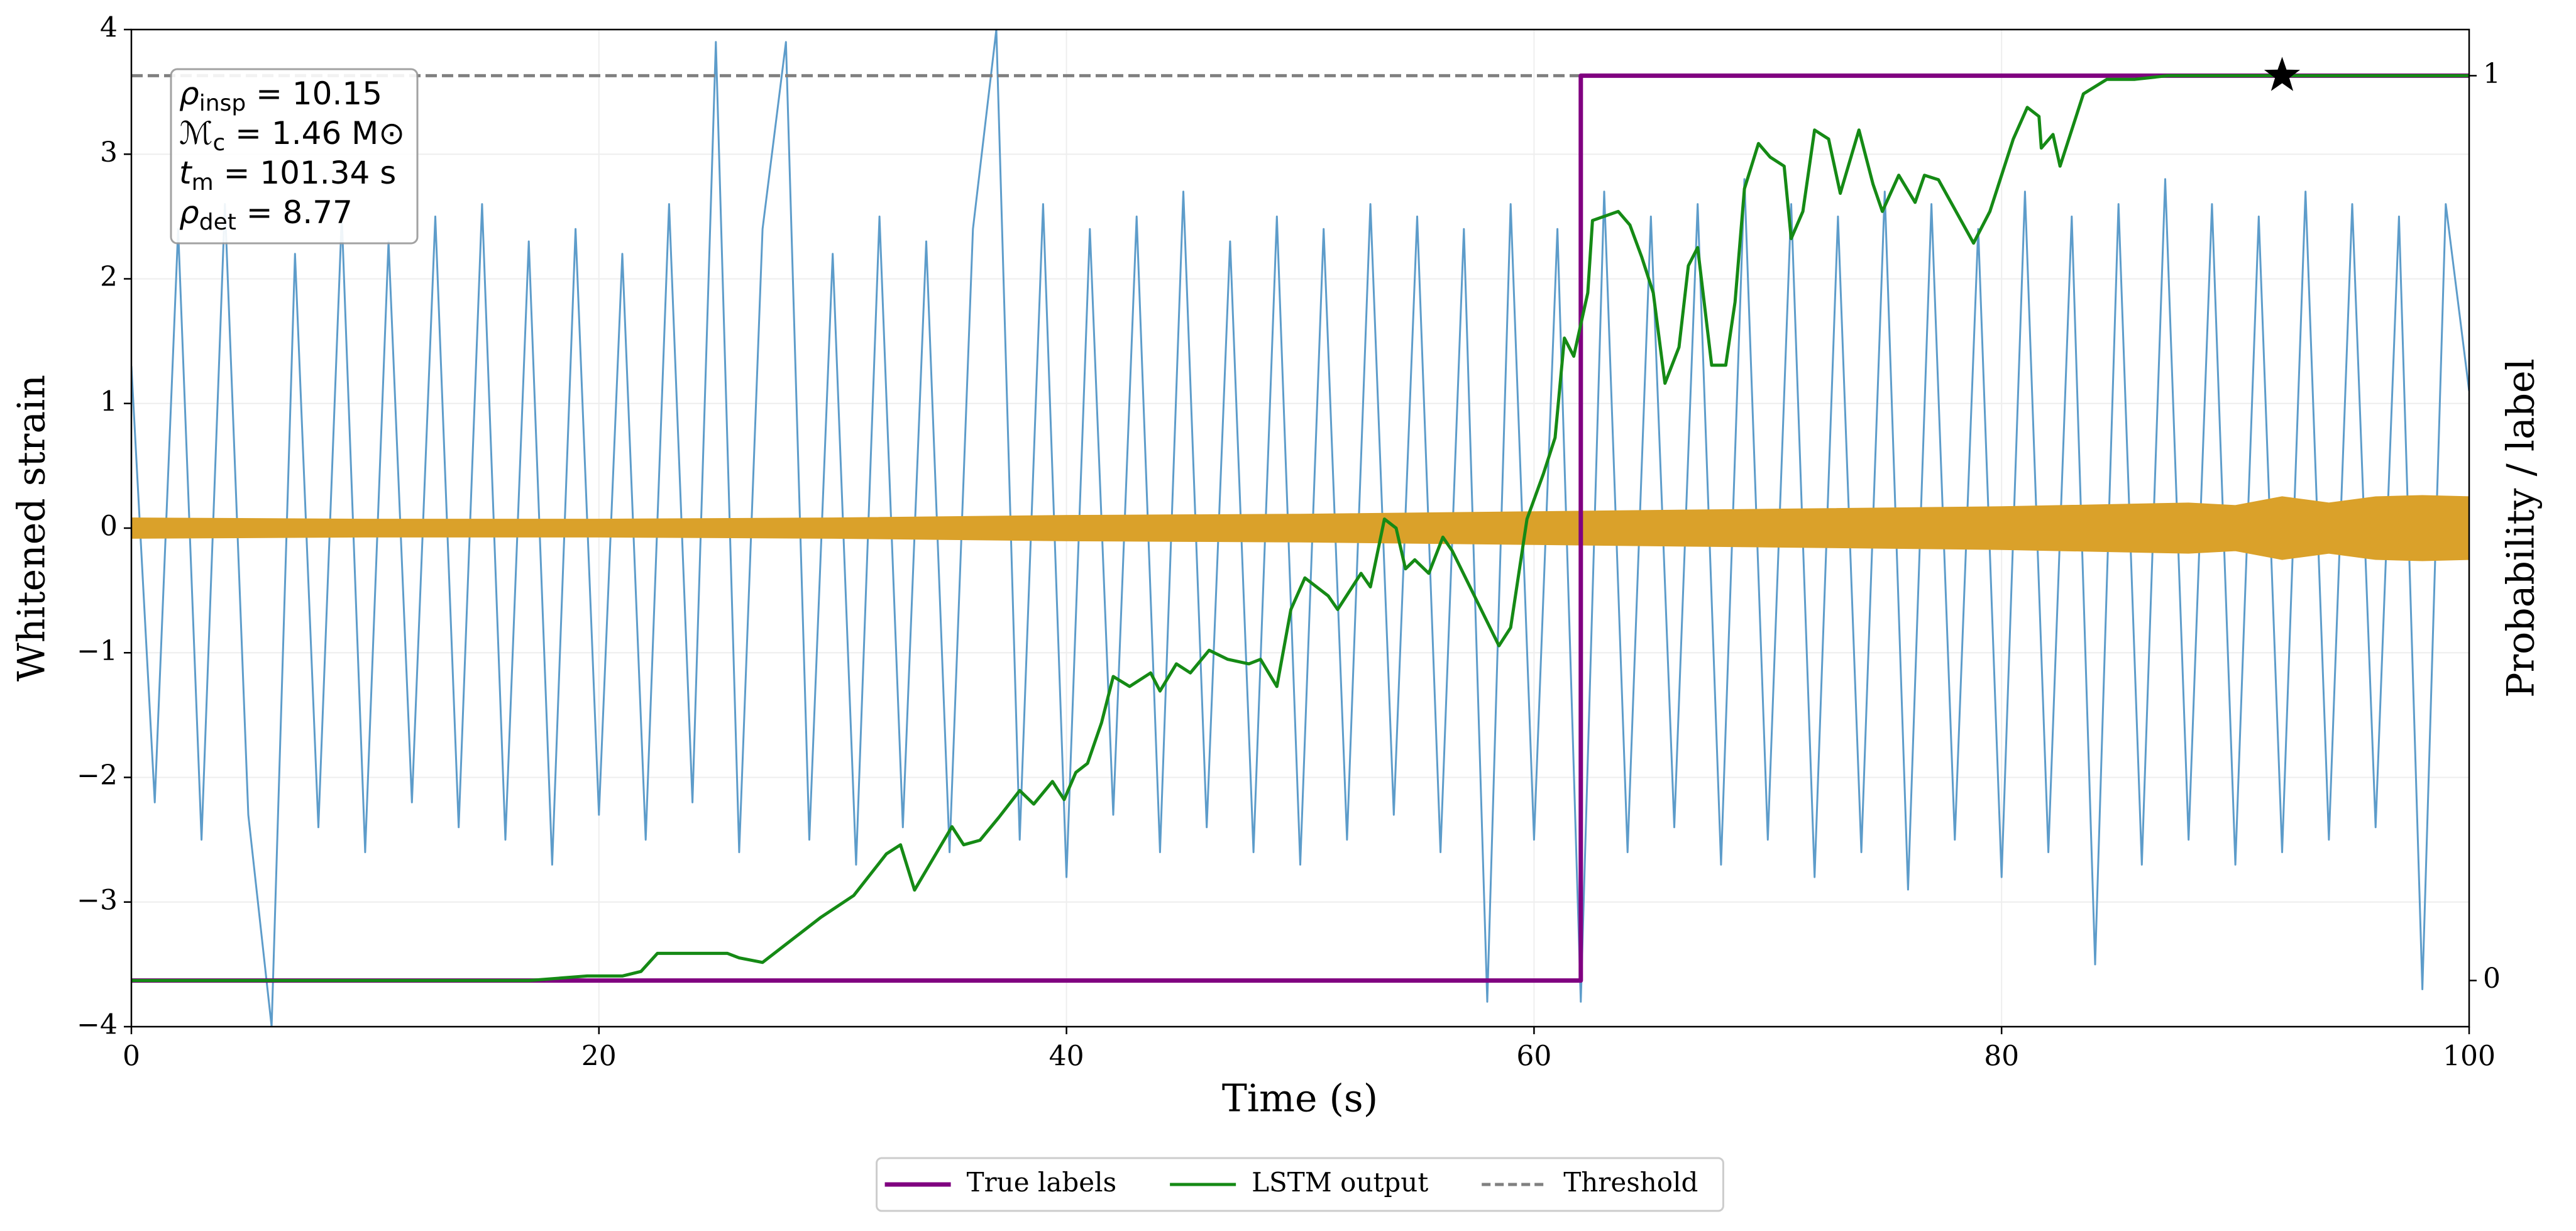  I want to click on x-tick-label: 20, so click(599, 1057).